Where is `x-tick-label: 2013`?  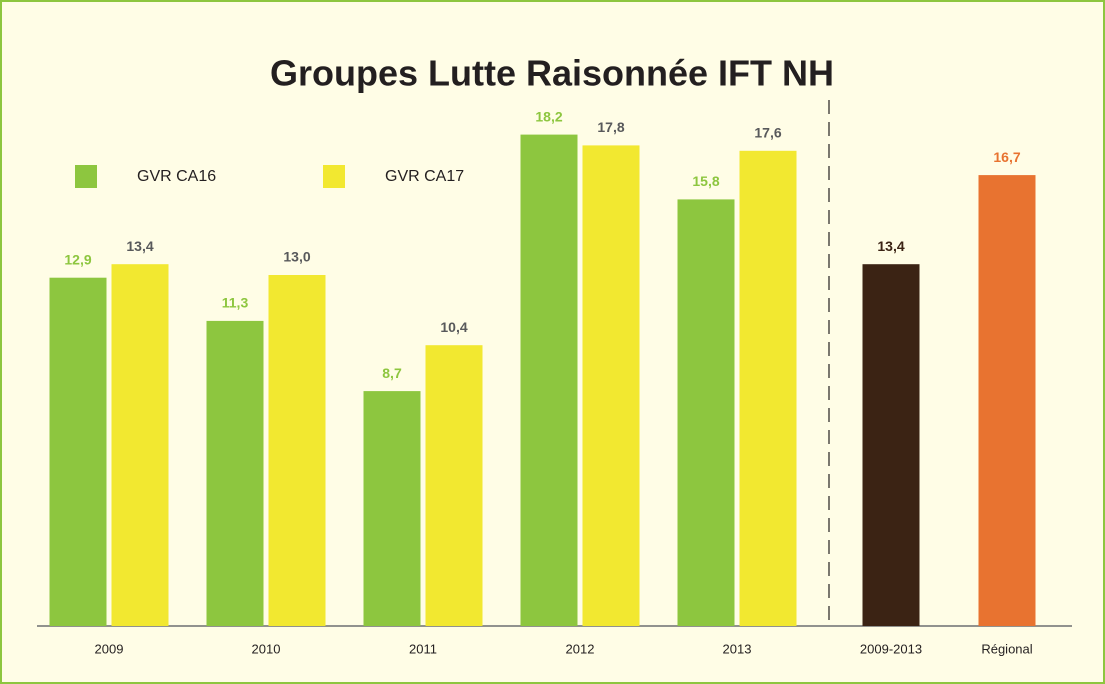 x-tick-label: 2013 is located at coordinates (737, 648).